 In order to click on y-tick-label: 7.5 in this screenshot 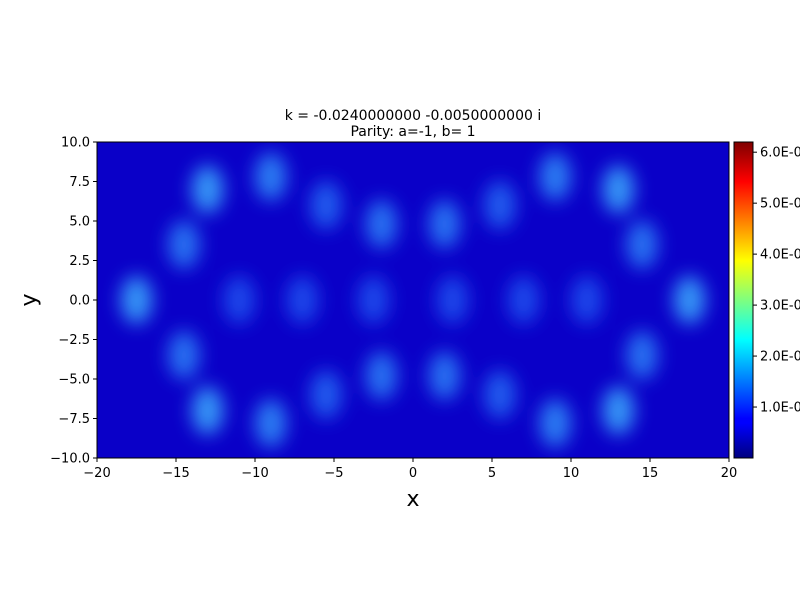, I will do `click(79, 182)`.